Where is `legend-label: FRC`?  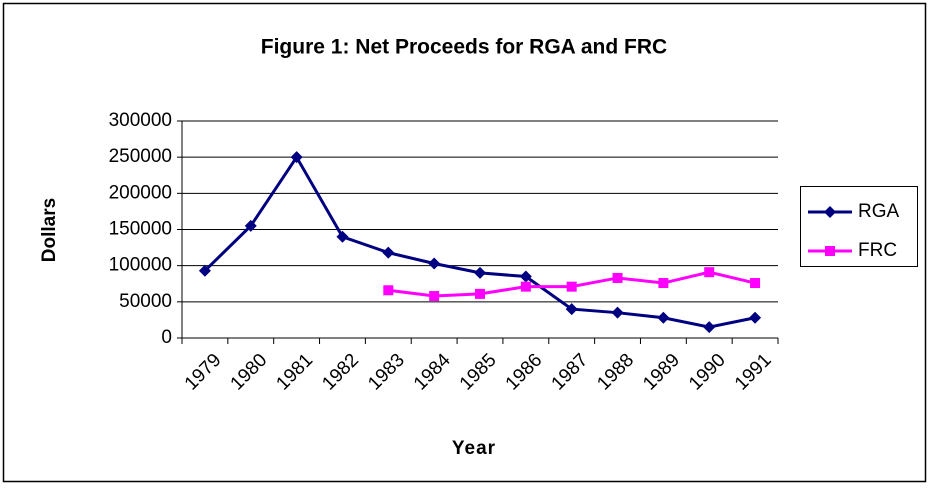 legend-label: FRC is located at coordinates (877, 250).